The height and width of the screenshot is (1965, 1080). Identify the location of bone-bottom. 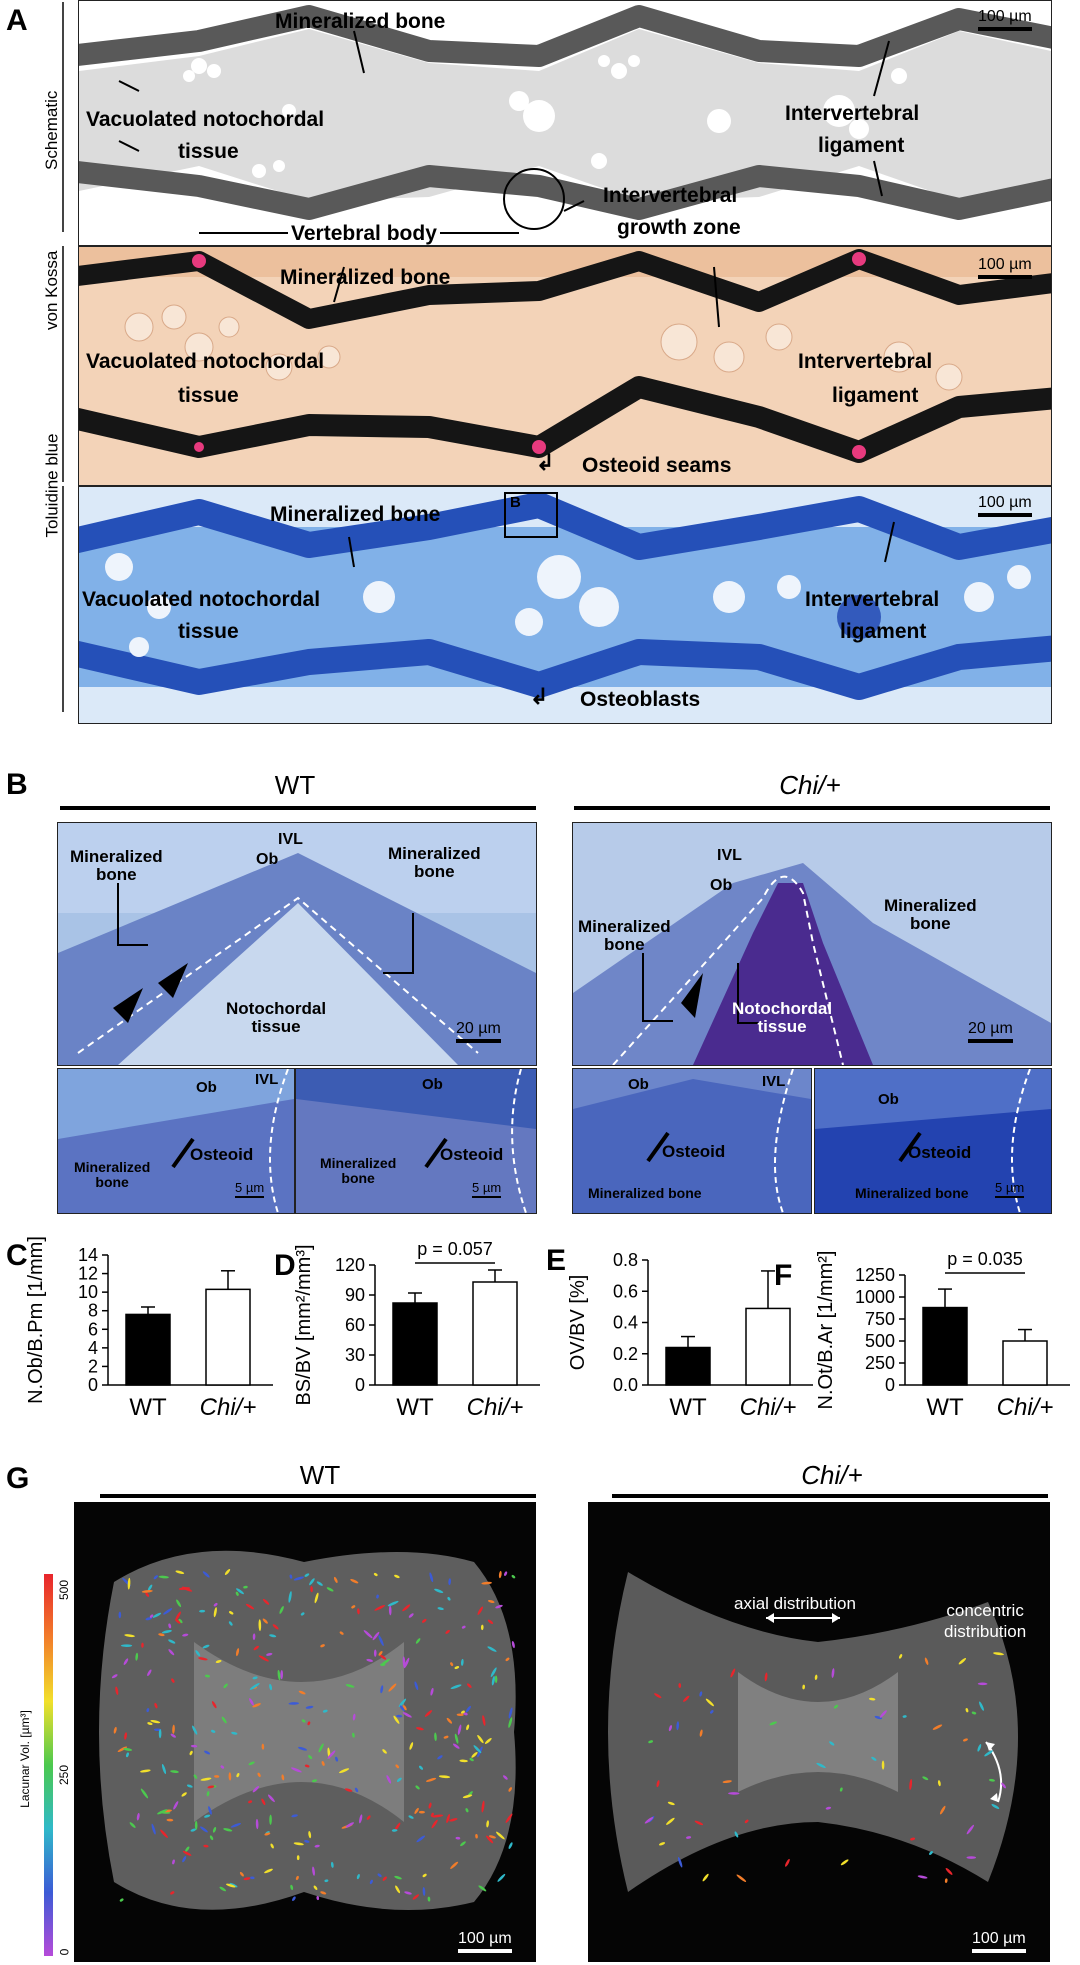
(565, 190).